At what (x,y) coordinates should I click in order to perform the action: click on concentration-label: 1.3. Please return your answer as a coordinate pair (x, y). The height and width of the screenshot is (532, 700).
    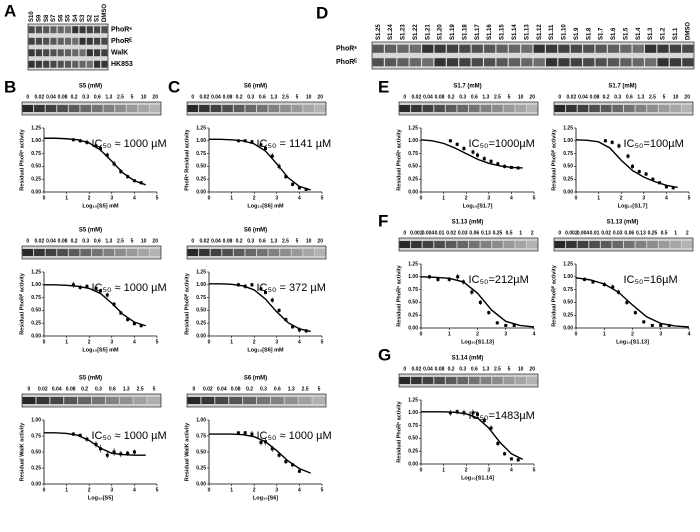
    Looking at the image, I should click on (108, 97).